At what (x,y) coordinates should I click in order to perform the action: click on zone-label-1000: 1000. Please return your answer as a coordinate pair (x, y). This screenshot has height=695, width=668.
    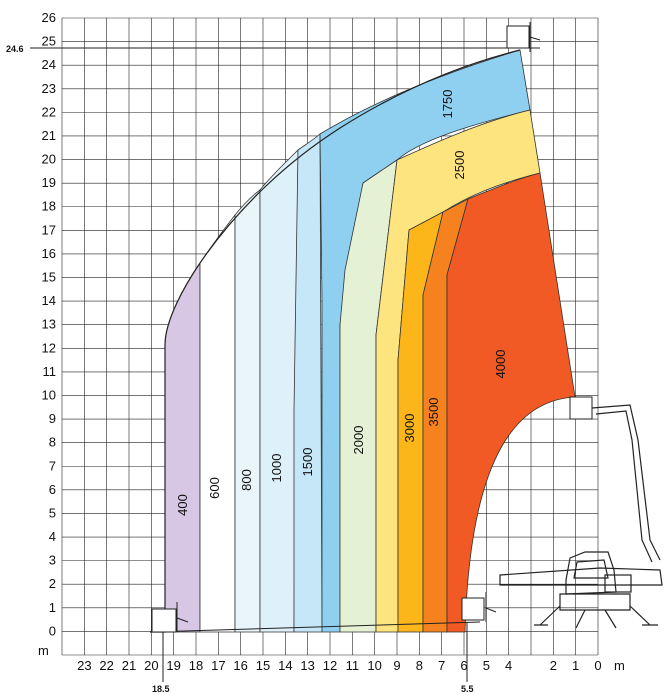
    Looking at the image, I should click on (276, 468).